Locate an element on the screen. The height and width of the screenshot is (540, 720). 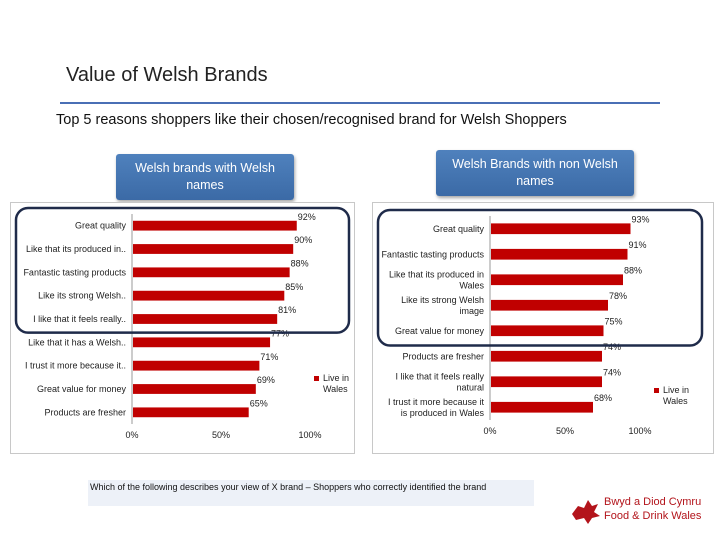
category-label-line: I like that it feels really is located at coordinates (439, 376).